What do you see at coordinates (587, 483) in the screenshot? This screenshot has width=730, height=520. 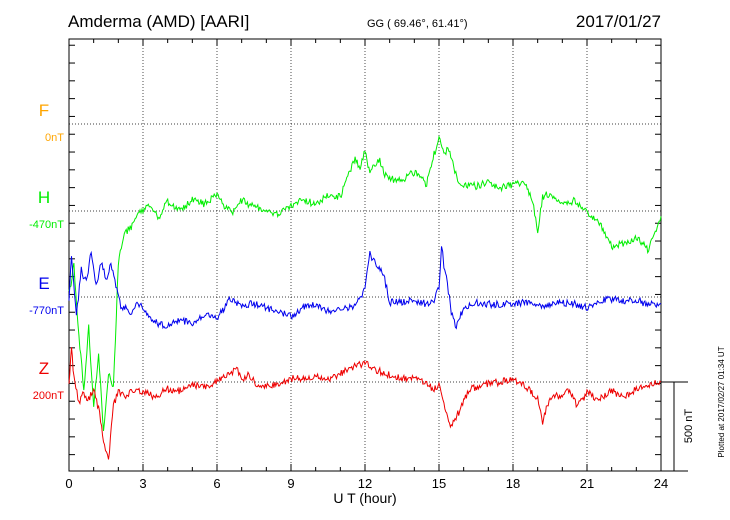 I see `x-tick-label: 21` at bounding box center [587, 483].